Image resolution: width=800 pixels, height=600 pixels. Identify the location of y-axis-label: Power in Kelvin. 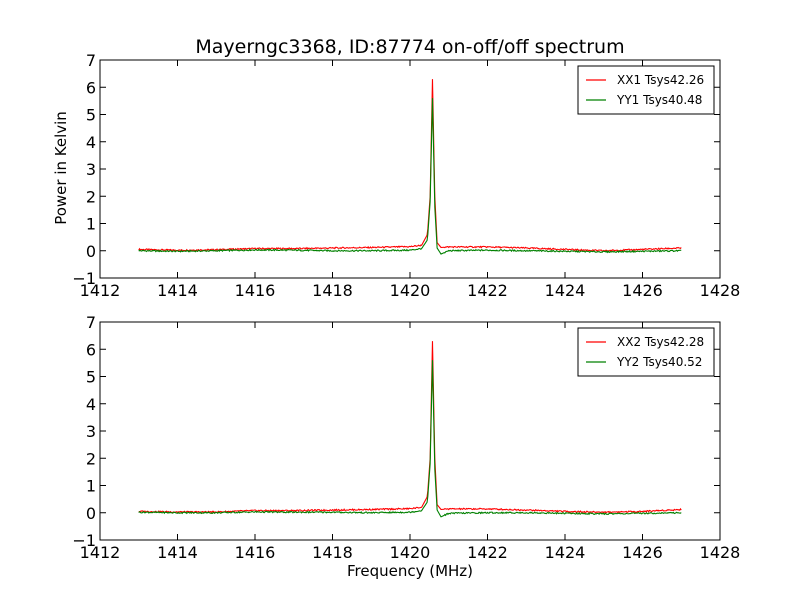
(61, 168).